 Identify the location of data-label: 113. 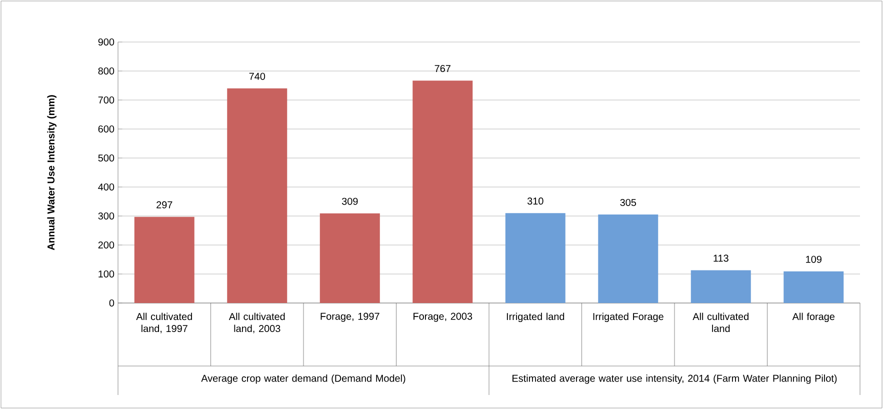
(721, 258).